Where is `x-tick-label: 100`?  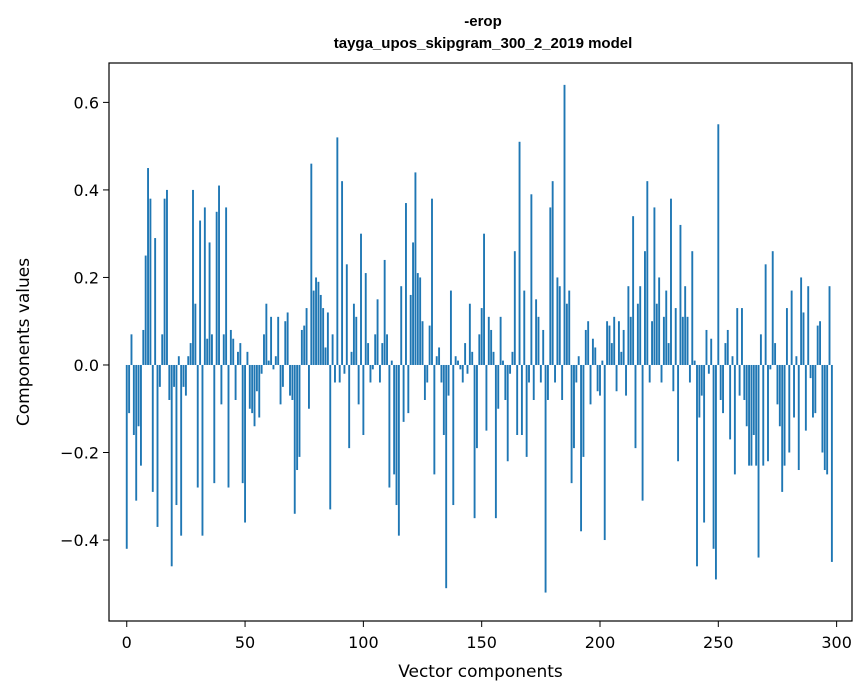 x-tick-label: 100 is located at coordinates (363, 642).